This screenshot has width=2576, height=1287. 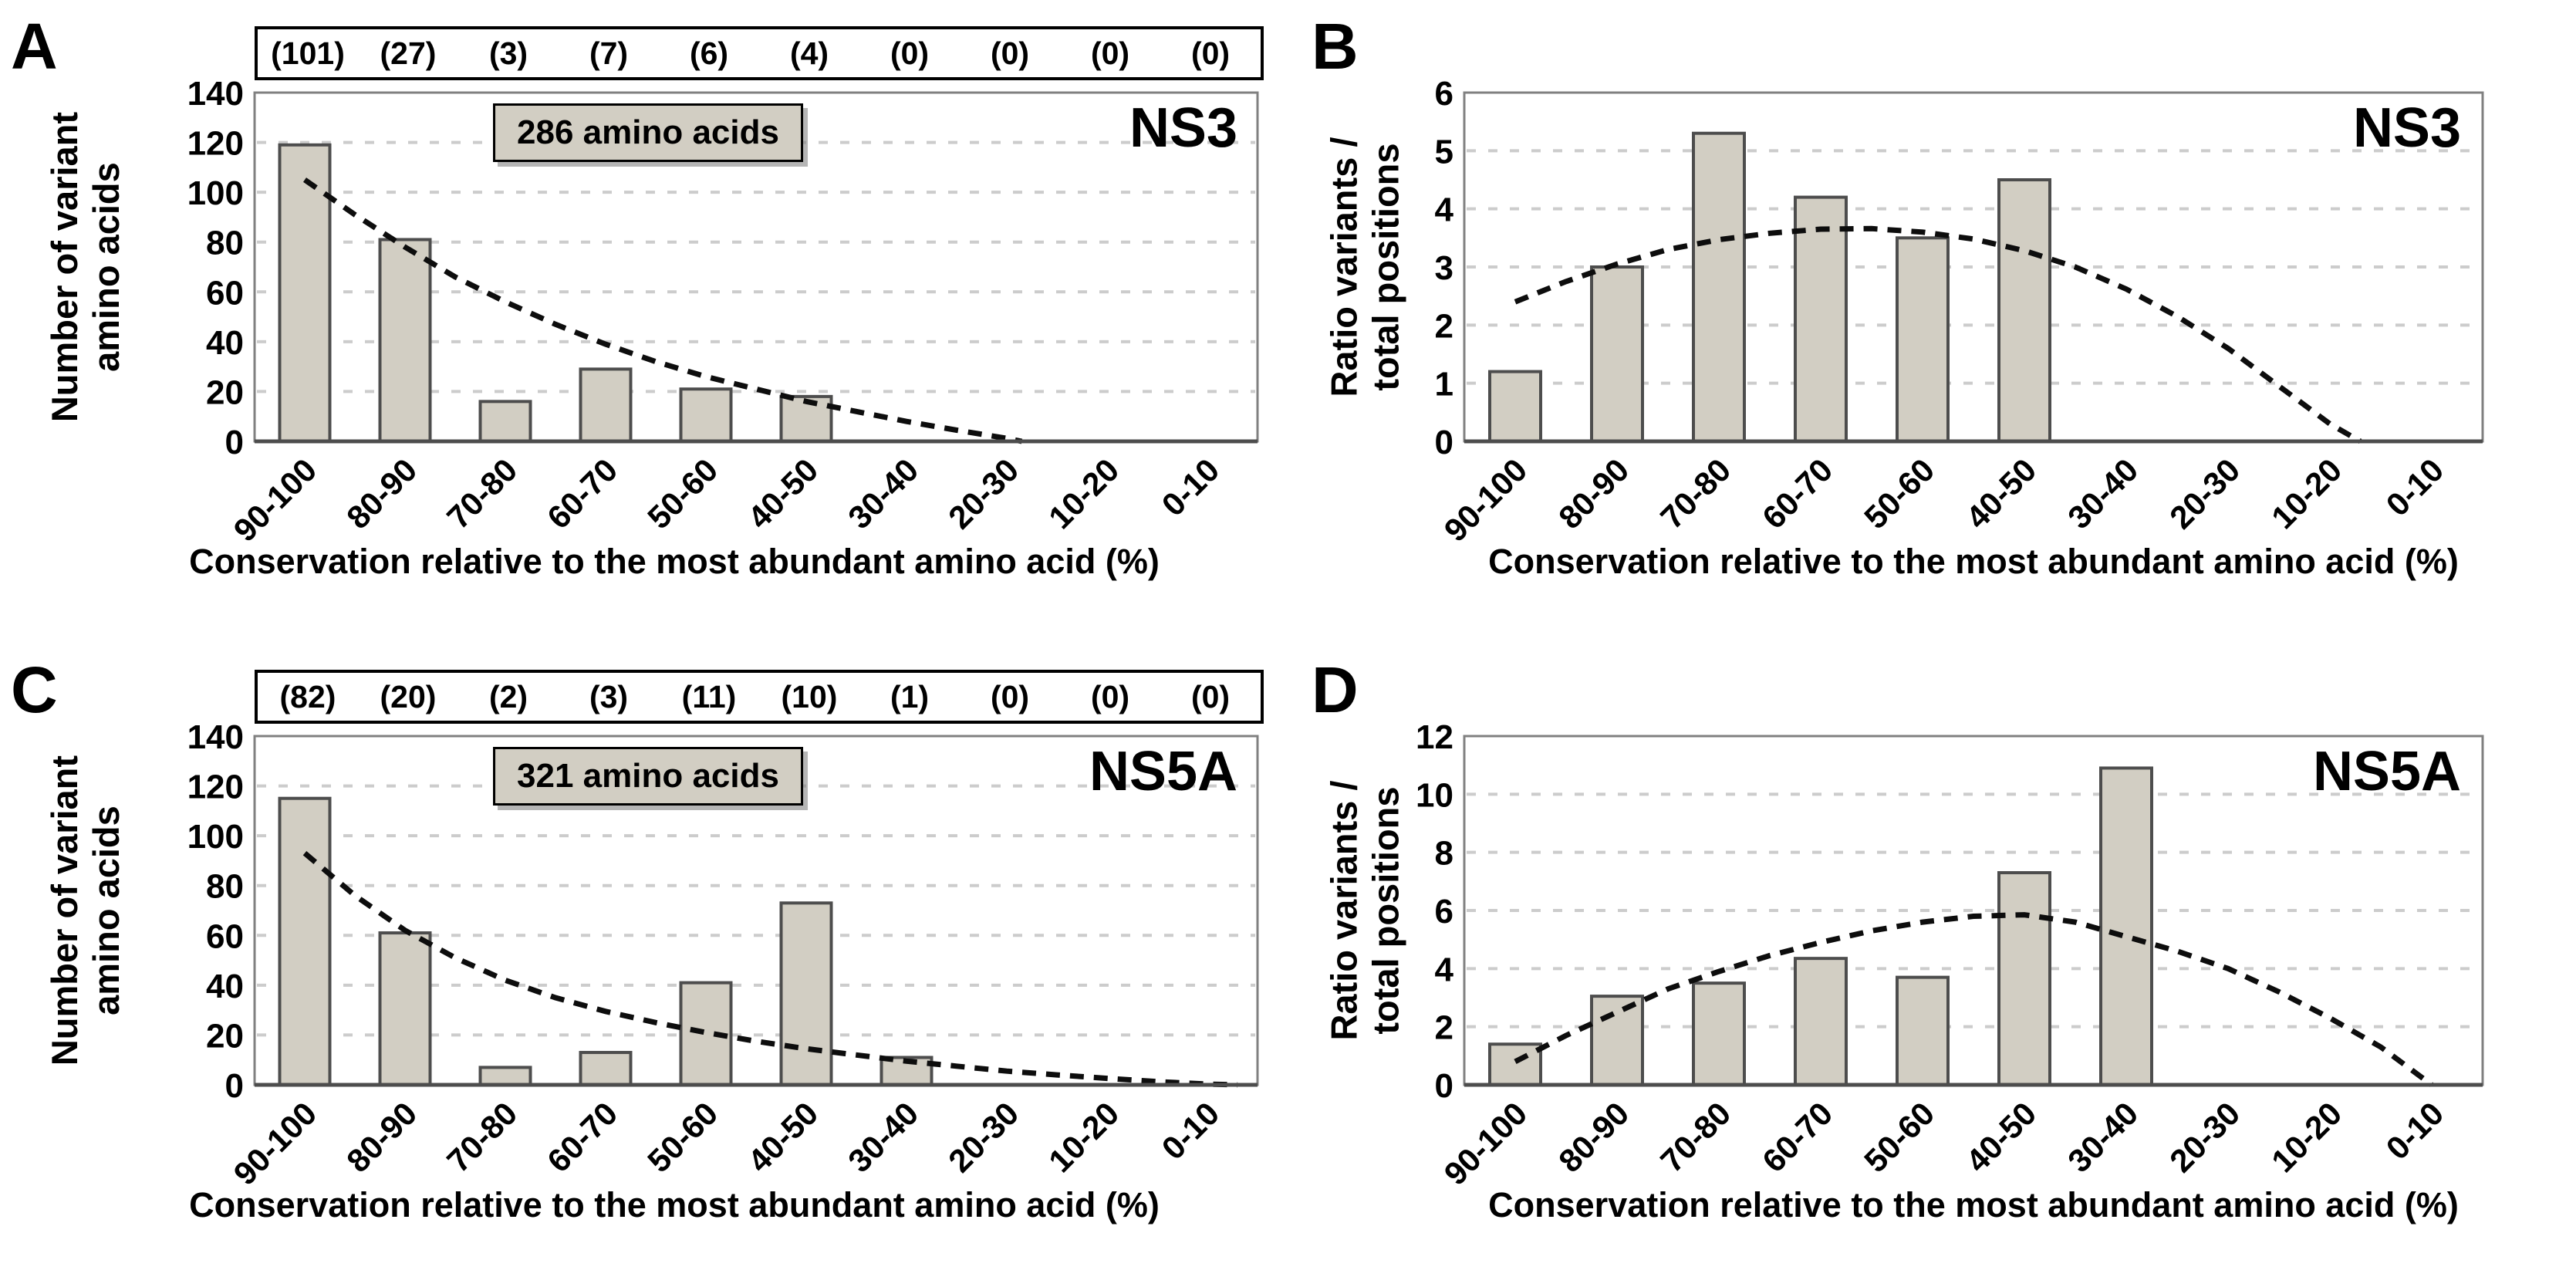 What do you see at coordinates (408, 696) in the screenshot?
I see `count-label: (20)` at bounding box center [408, 696].